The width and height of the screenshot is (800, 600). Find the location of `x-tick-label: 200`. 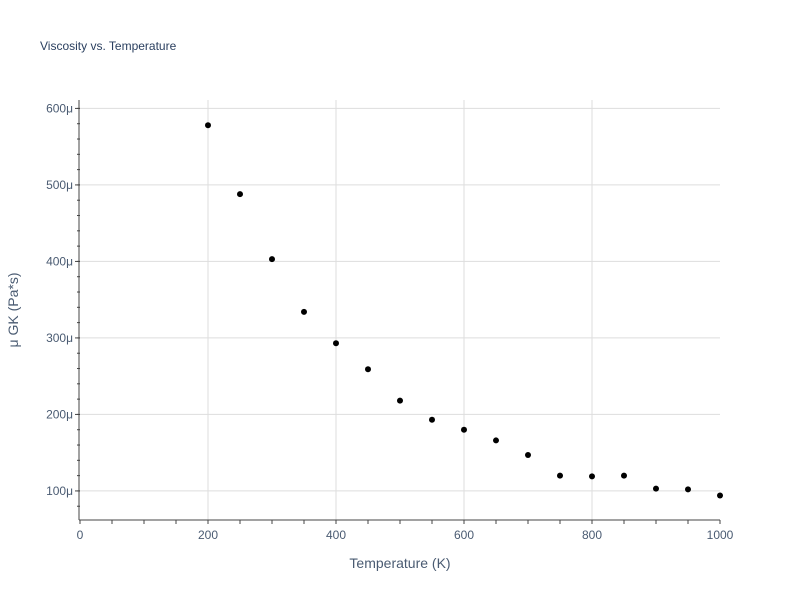

x-tick-label: 200 is located at coordinates (208, 535).